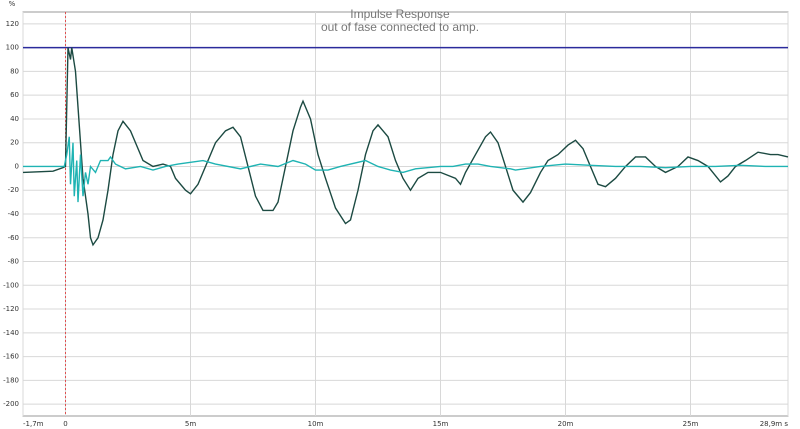 This screenshot has height=429, width=800. What do you see at coordinates (14, 95) in the screenshot?
I see `y-tick-label: 60` at bounding box center [14, 95].